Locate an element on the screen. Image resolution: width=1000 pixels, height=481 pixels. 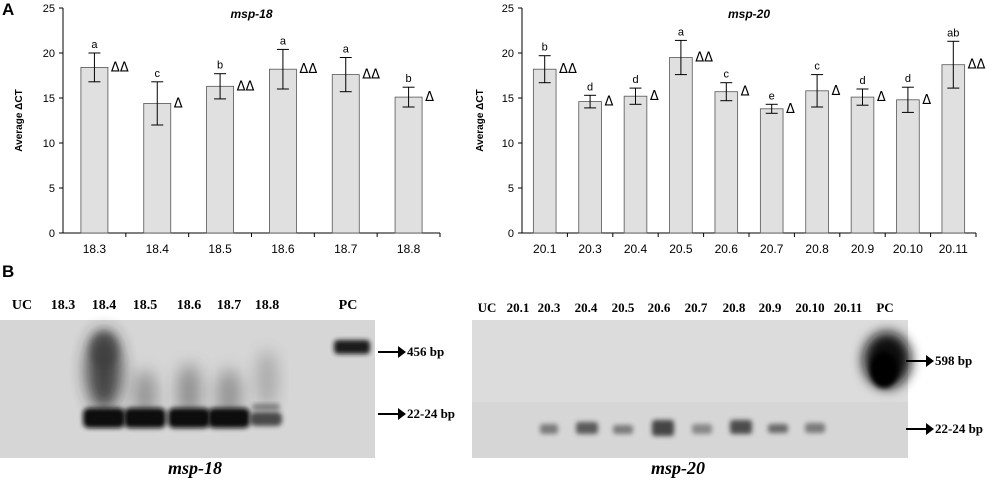
group-letter: e is located at coordinates (772, 96).